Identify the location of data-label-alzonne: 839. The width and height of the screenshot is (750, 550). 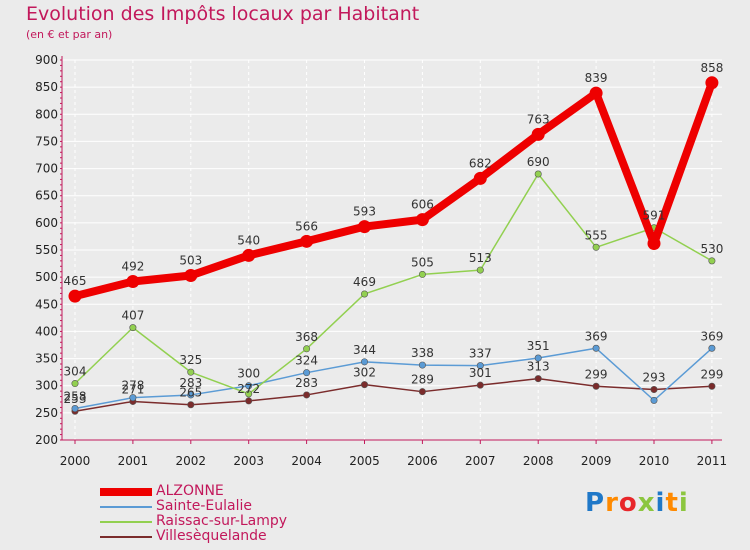
(596, 78).